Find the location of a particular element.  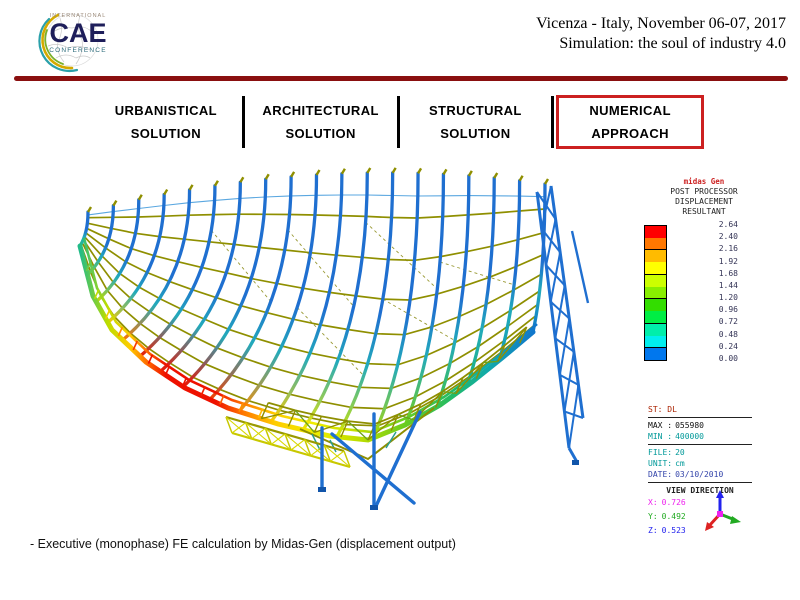

tab-architectural-solution: ARCHITECTURAL SOLUTION is located at coordinates (321, 122).